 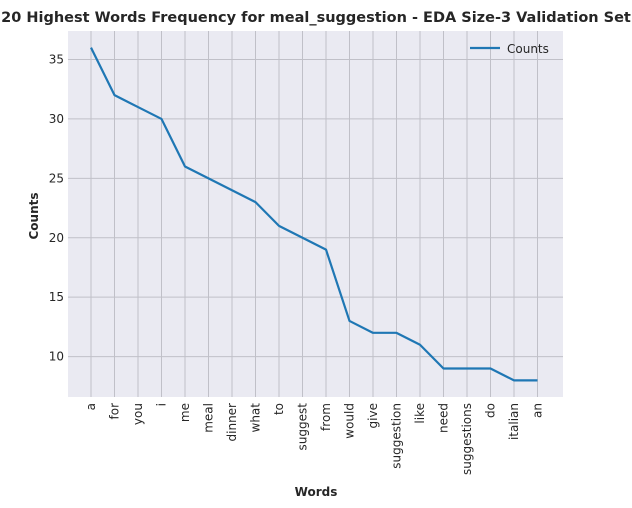 I want to click on x-tick-label: need, so click(x=444, y=418).